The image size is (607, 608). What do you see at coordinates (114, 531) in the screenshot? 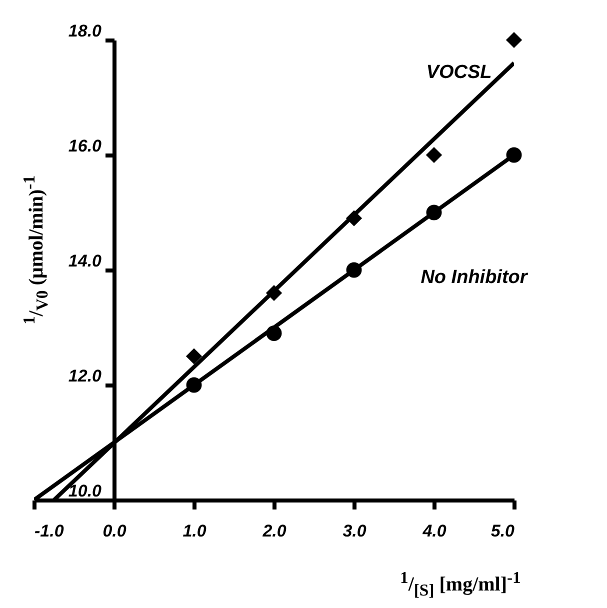
I see `x-tick-label: 0.0` at bounding box center [114, 531].